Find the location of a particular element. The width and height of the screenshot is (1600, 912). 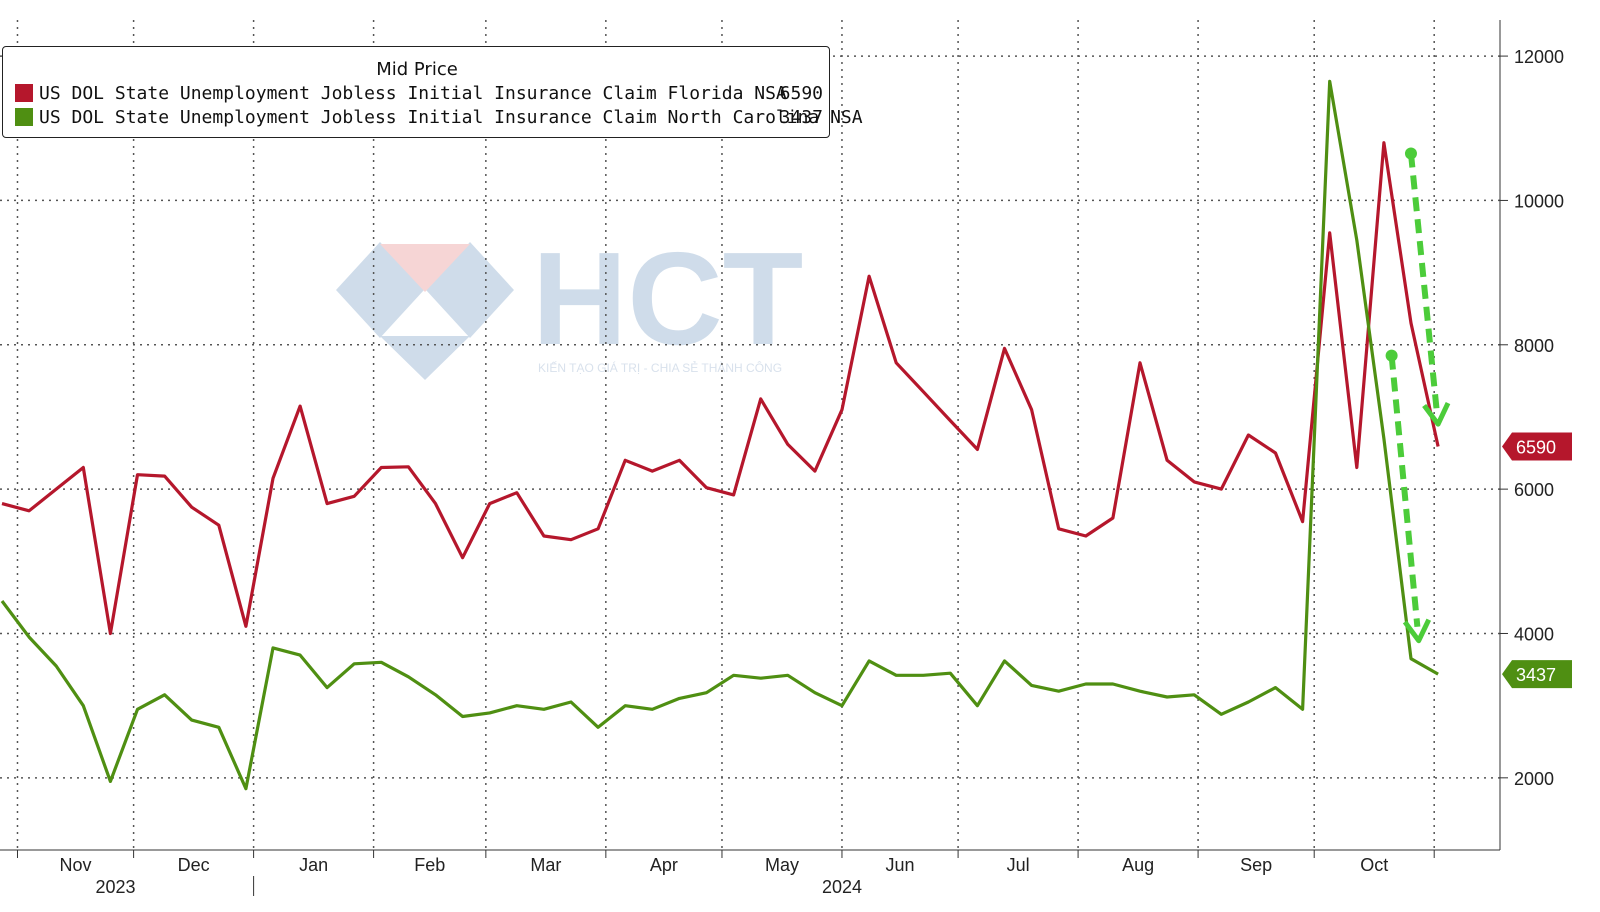

x-tick-label: Jun is located at coordinates (900, 865).